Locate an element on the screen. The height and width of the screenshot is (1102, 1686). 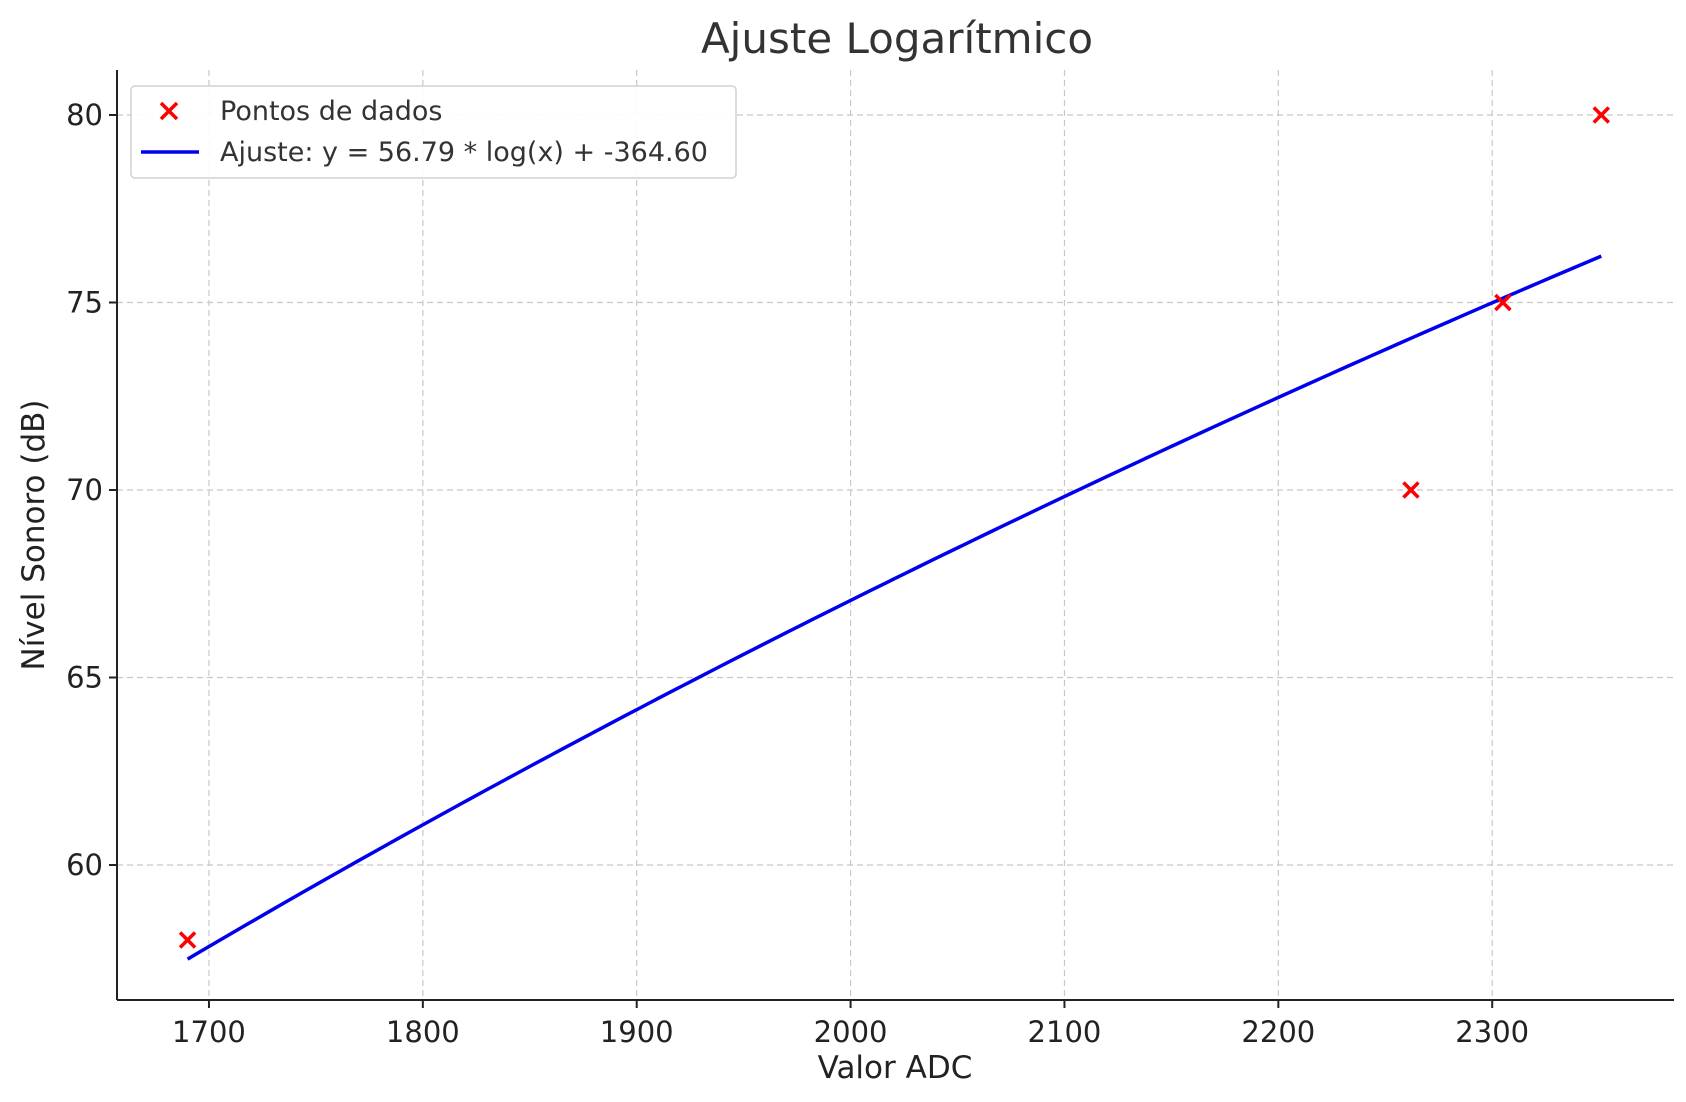
legend-marker-scatter is located at coordinates (169, 111).